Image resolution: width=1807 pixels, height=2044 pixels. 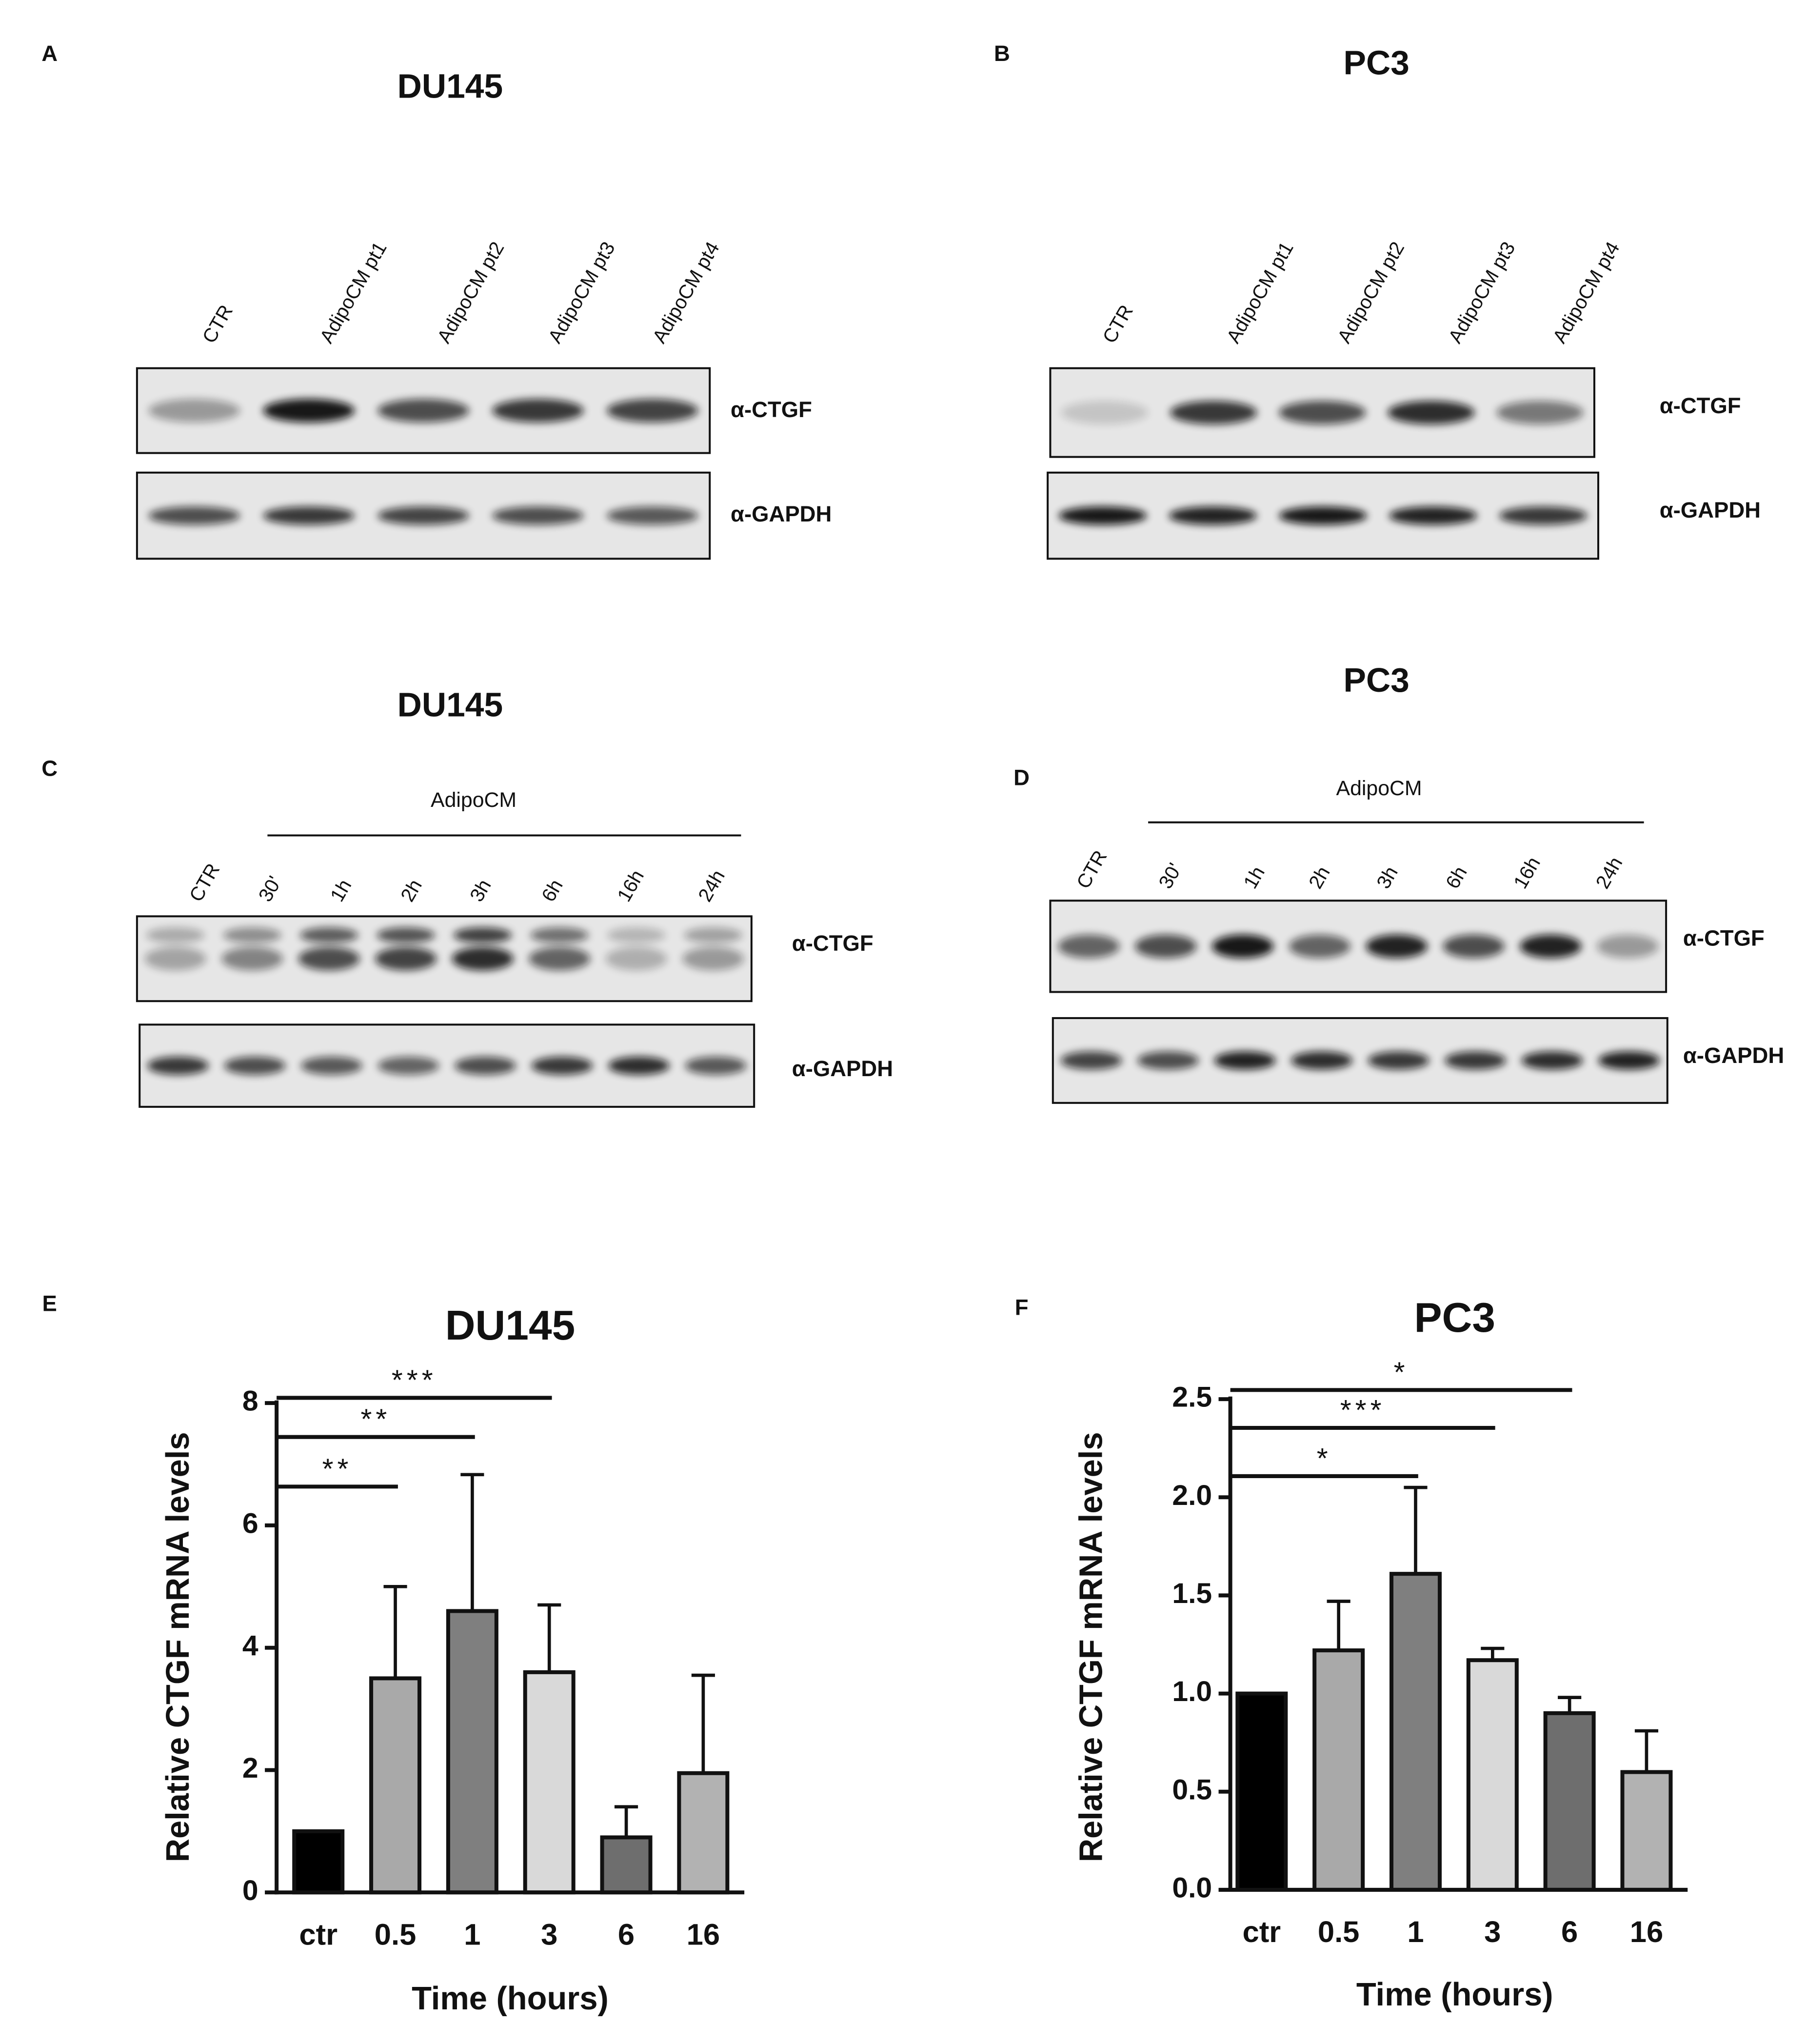 I want to click on y-tick-label: 1.5, so click(x=1192, y=1593).